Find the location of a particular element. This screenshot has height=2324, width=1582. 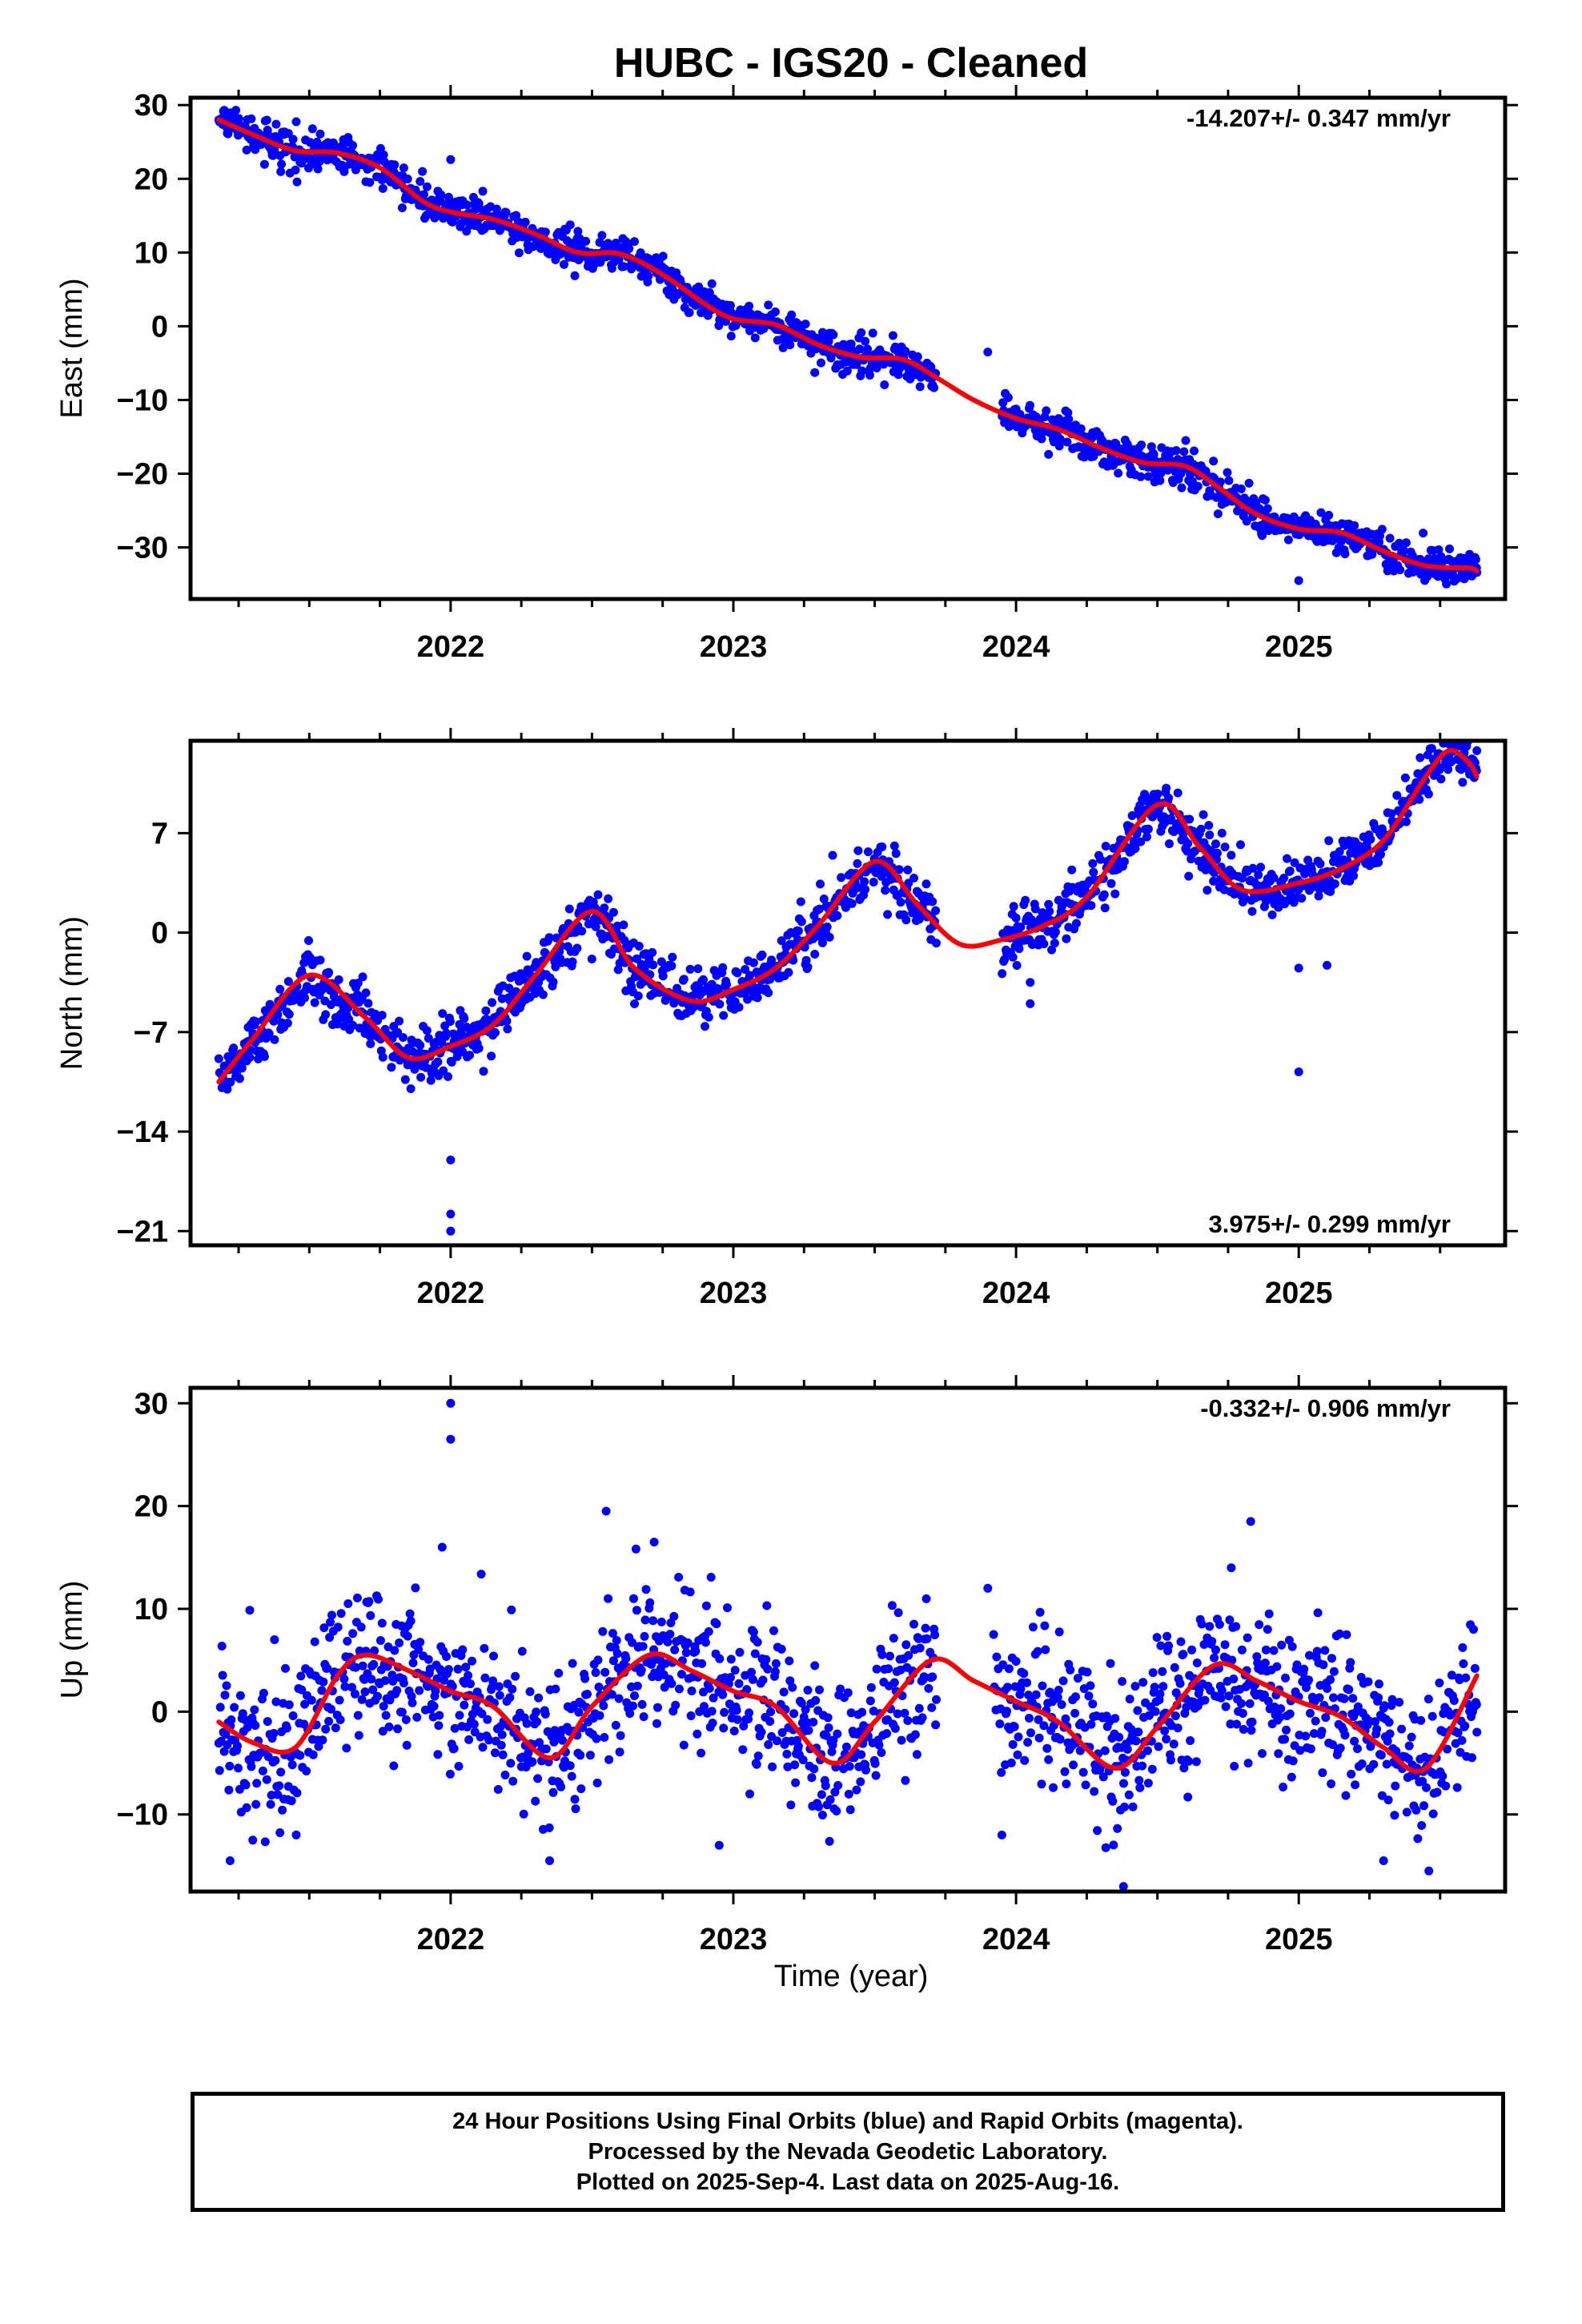

x-tick-label: 2025 is located at coordinates (1299, 1940).